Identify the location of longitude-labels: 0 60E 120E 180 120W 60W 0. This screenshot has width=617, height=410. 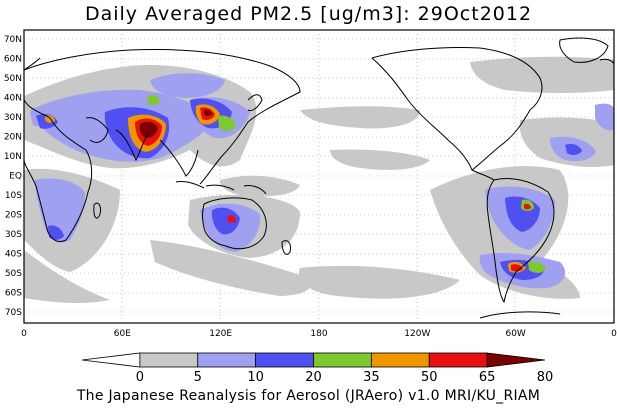
(319, 334).